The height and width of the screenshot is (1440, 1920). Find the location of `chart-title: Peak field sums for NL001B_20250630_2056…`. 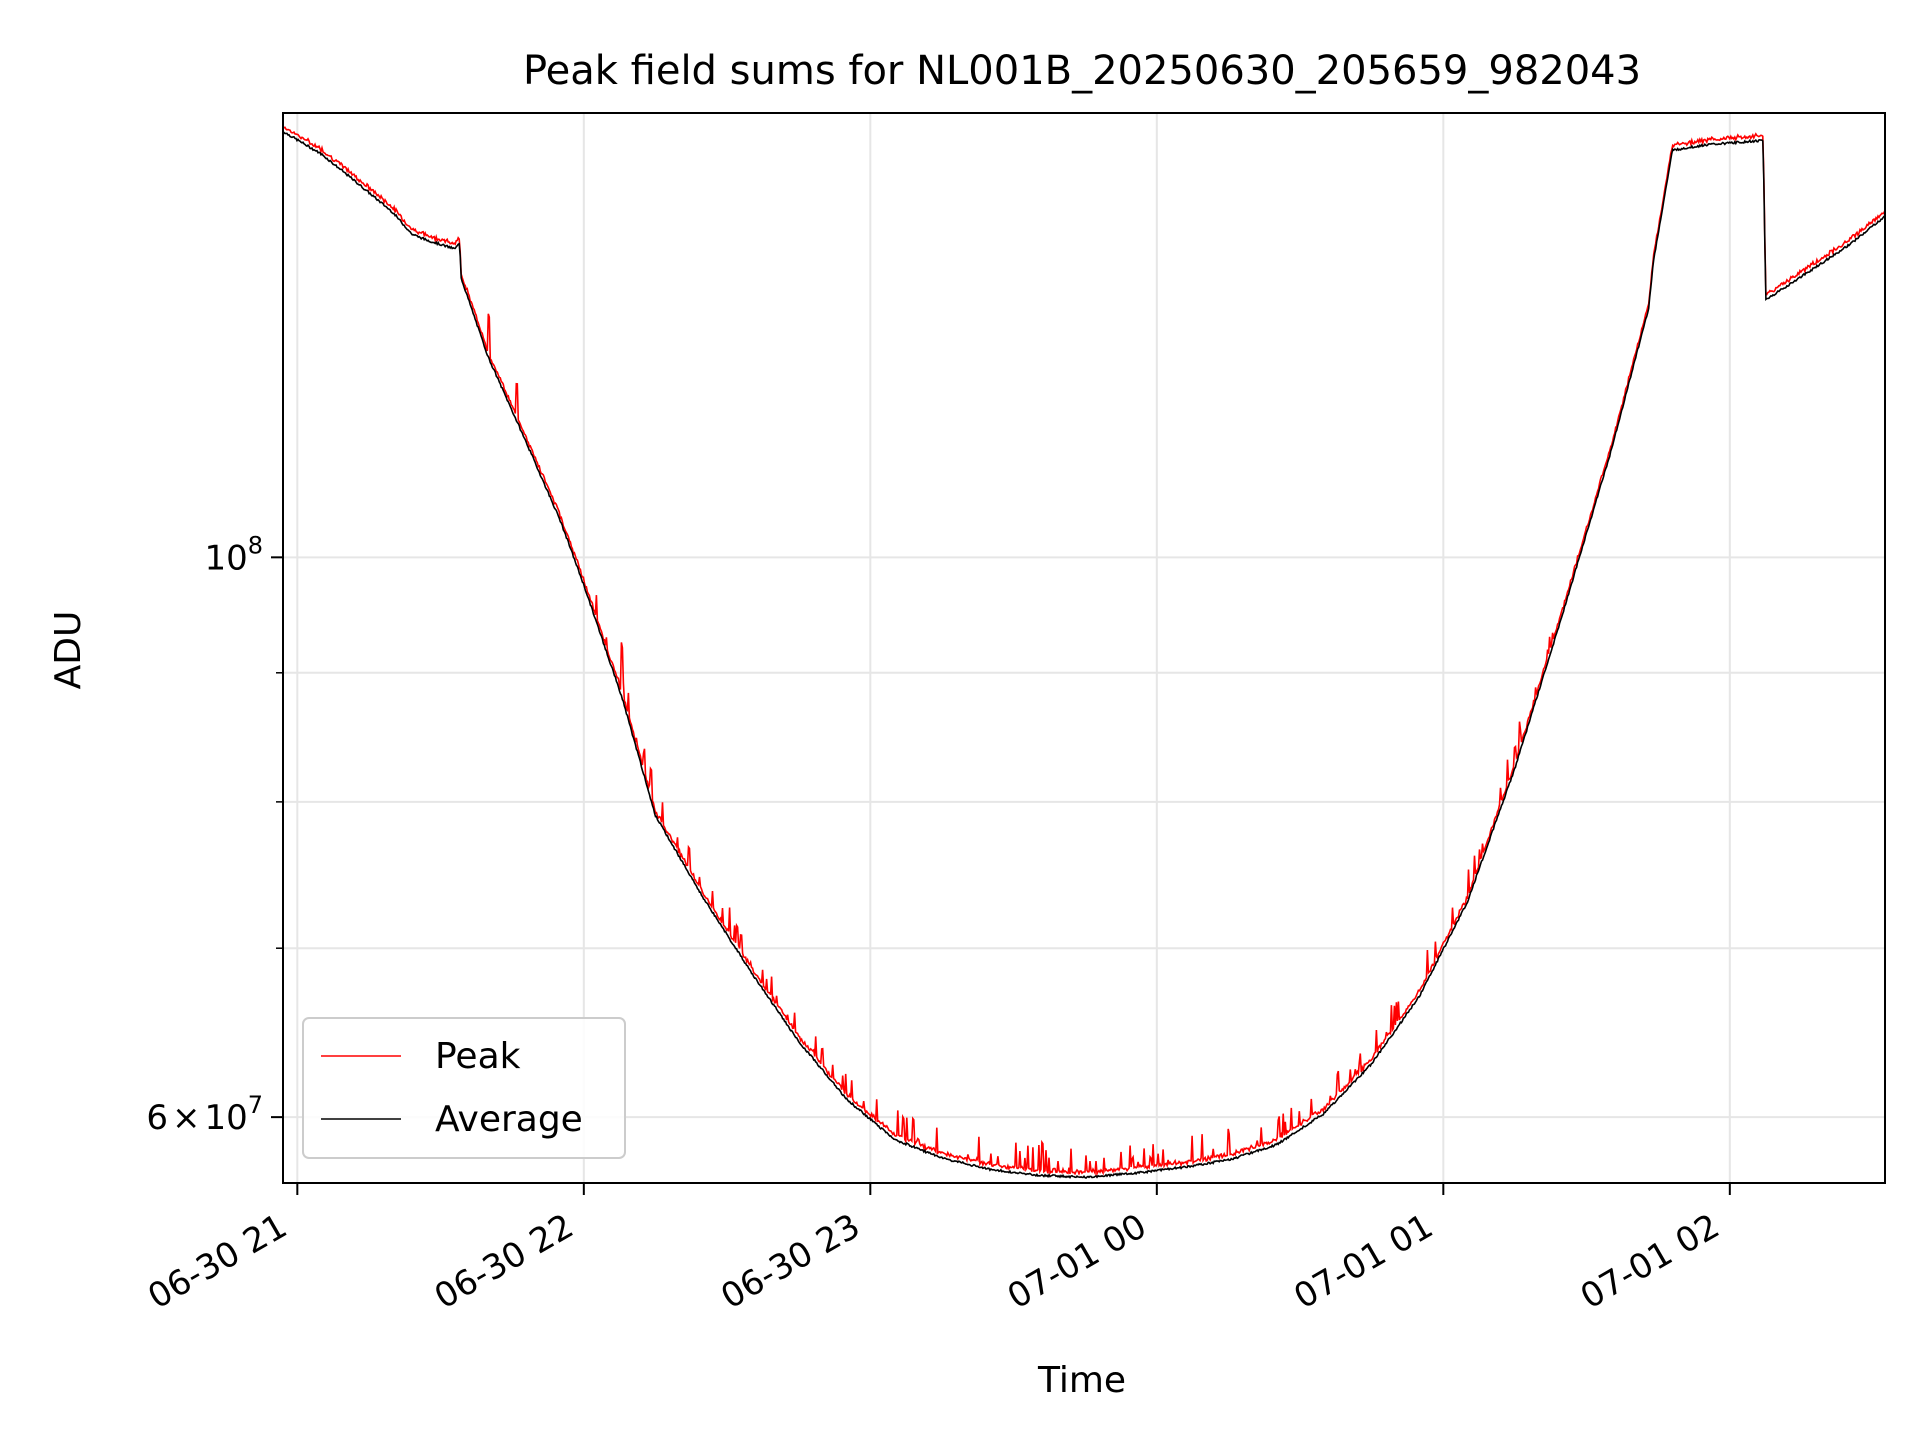

chart-title: Peak field sums for NL001B_20250630_2056… is located at coordinates (1082, 71).